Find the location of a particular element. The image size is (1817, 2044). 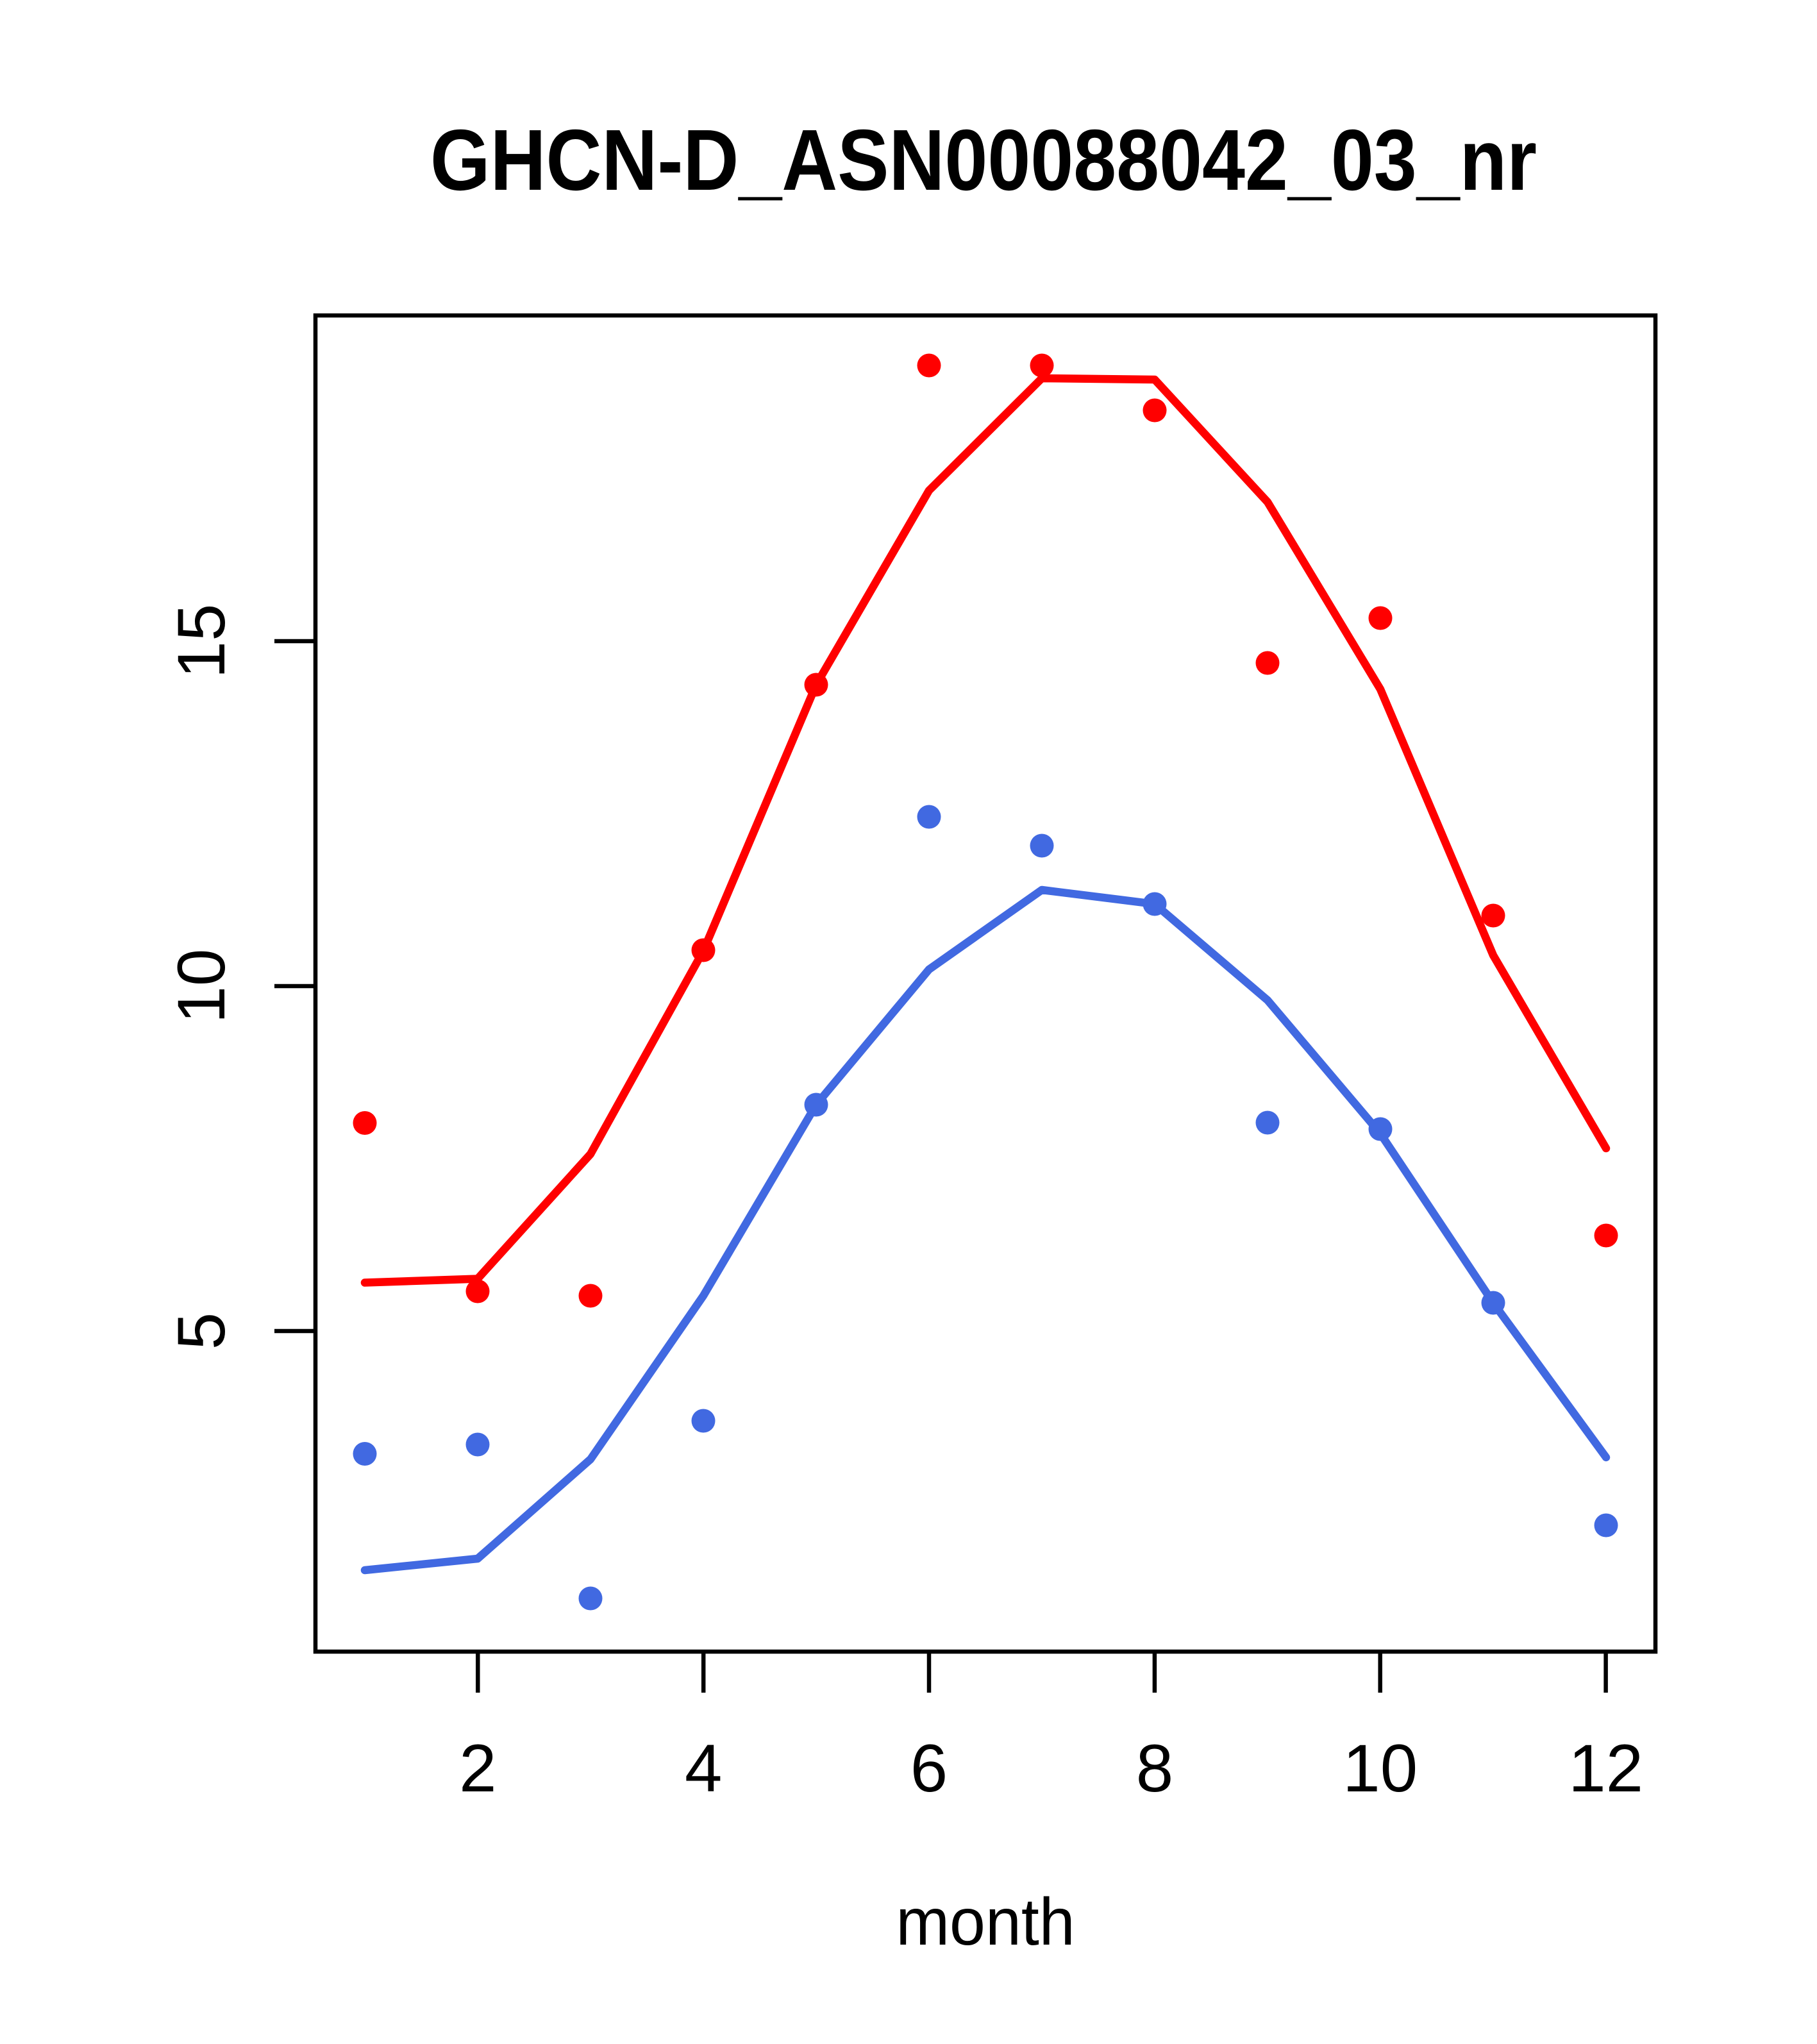

svg-text: 15 is located at coordinates (201, 641).